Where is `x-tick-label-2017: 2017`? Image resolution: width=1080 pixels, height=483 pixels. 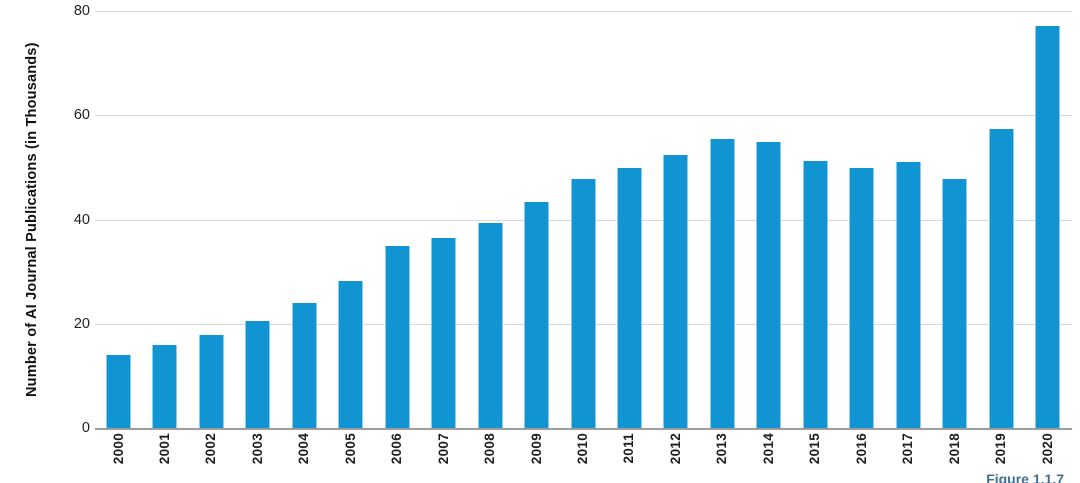 x-tick-label-2017: 2017 is located at coordinates (908, 449).